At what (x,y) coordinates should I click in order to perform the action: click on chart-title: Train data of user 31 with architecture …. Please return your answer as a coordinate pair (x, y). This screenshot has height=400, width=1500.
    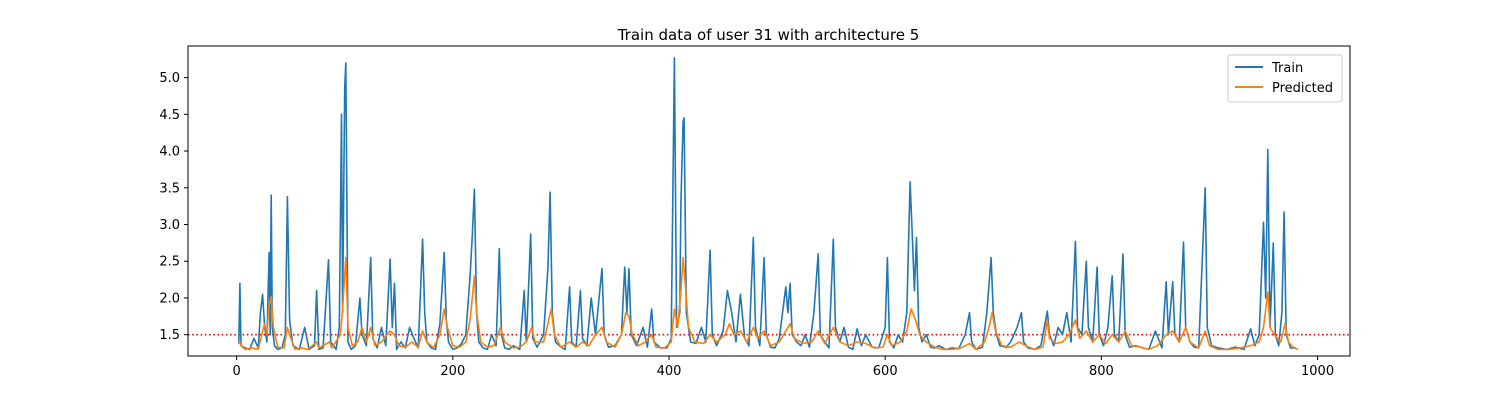
    Looking at the image, I should click on (768, 35).